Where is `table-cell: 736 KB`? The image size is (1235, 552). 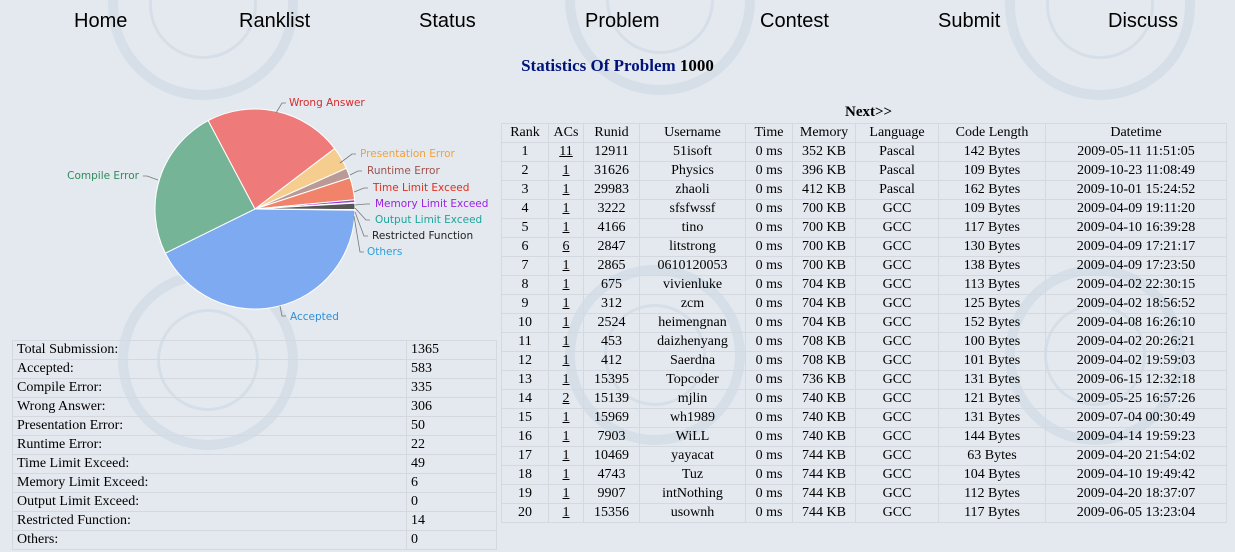 table-cell: 736 KB is located at coordinates (824, 380).